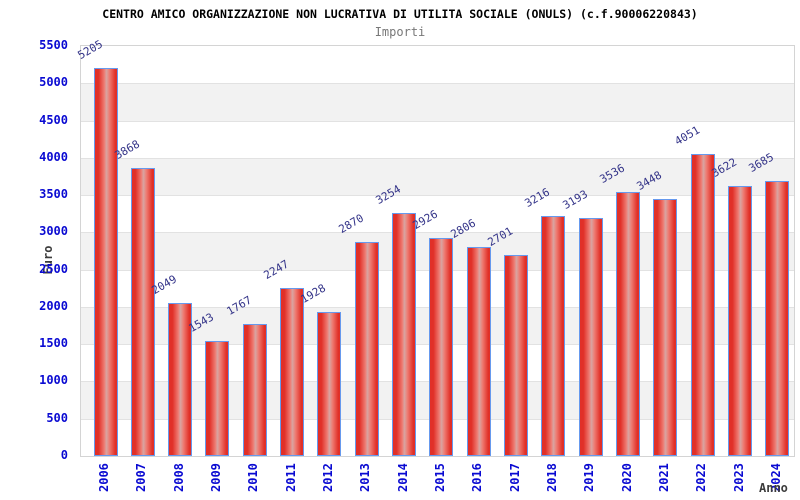 This screenshot has height=500, width=800. Describe the element at coordinates (53, 82) in the screenshot. I see `y-tick-label: 5000` at that location.